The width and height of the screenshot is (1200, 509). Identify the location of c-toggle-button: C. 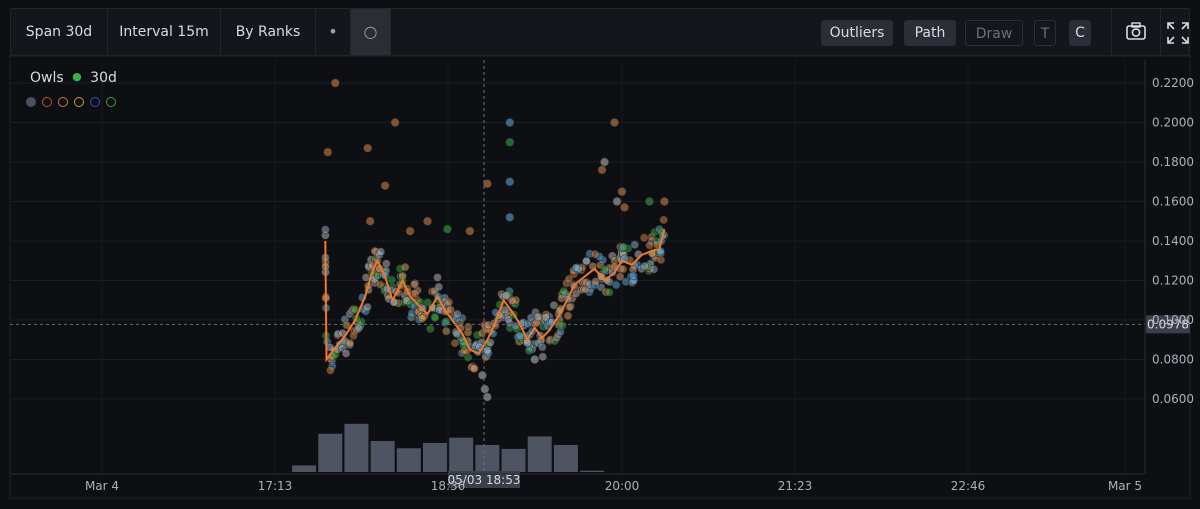
(1080, 33).